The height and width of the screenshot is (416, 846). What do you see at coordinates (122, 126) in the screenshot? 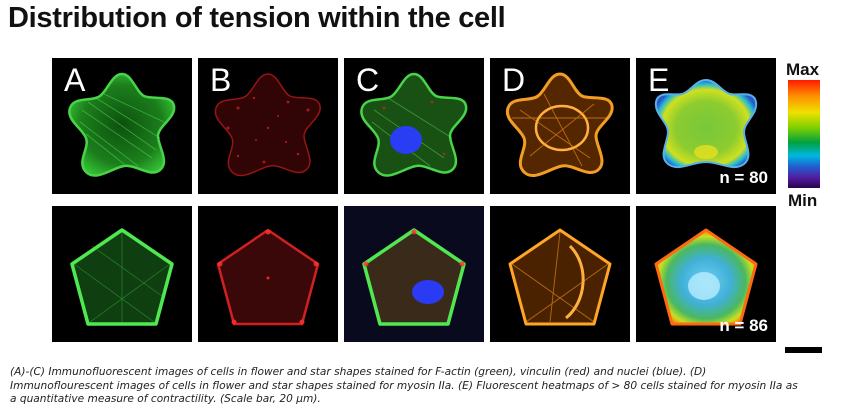
I see `panel-a-flower: A` at bounding box center [122, 126].